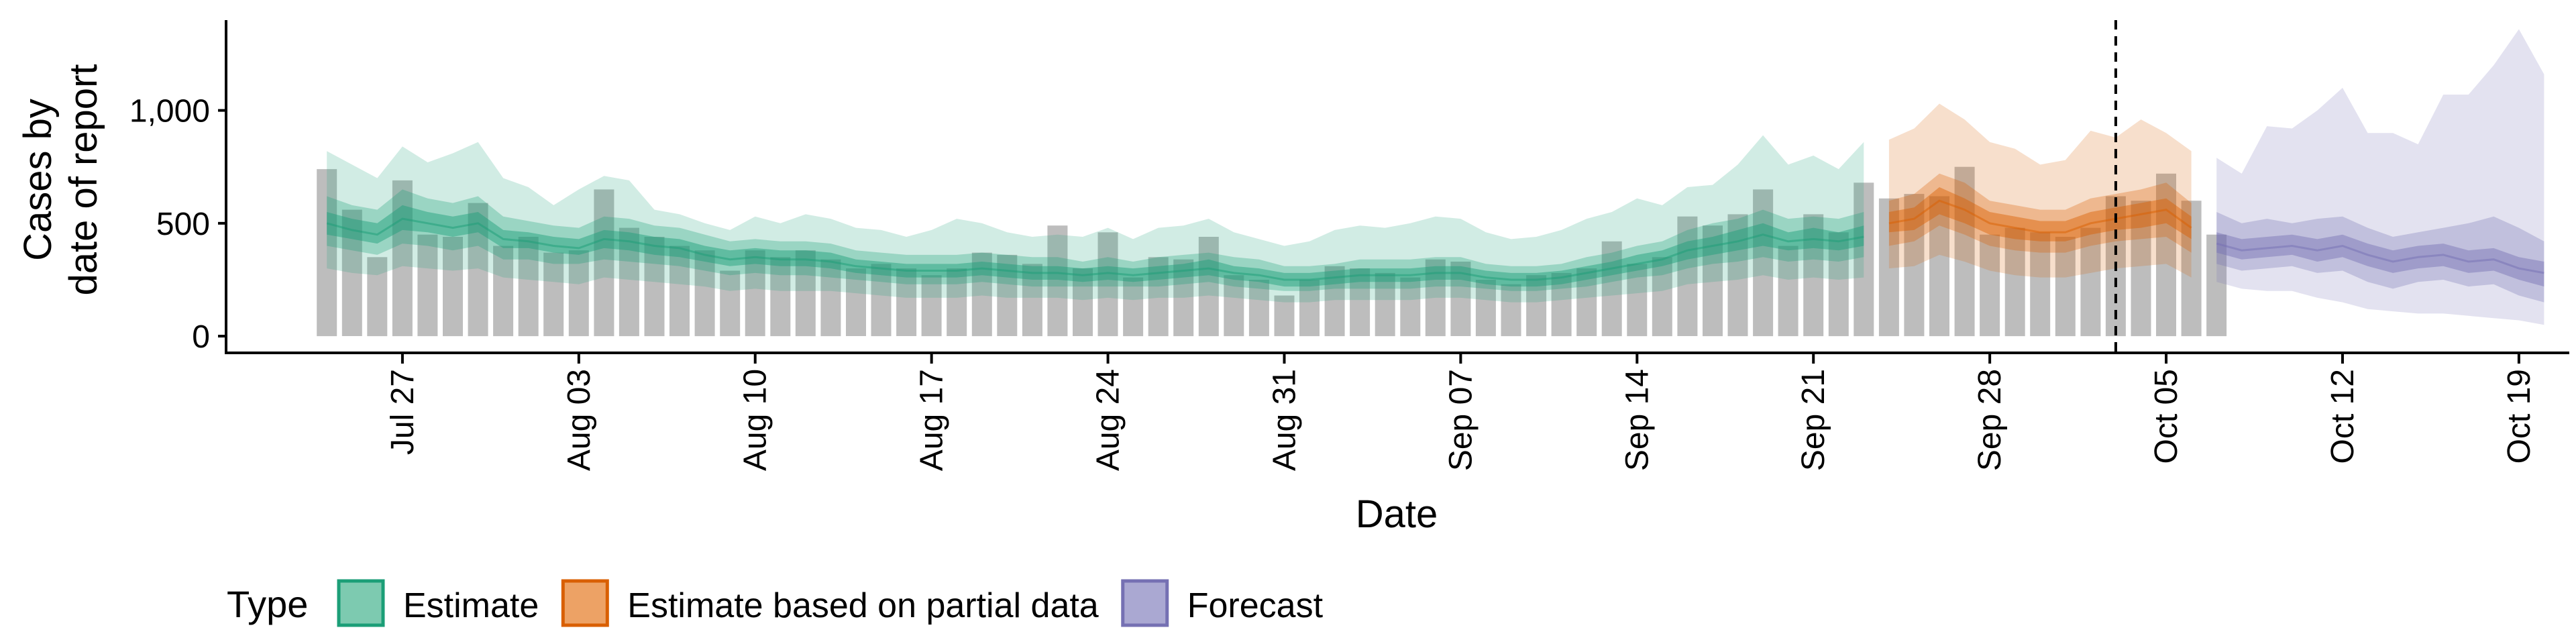  Describe the element at coordinates (863, 605) in the screenshot. I see `legend-label: Estimate based on partial data` at that location.